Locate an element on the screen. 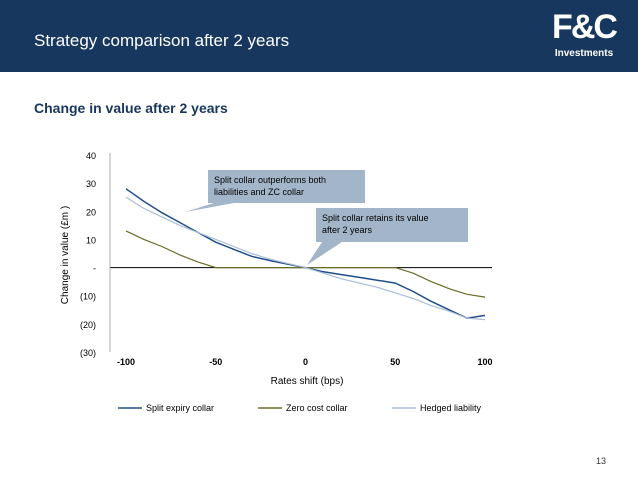  legend-label: Split expiry collar is located at coordinates (180, 408).